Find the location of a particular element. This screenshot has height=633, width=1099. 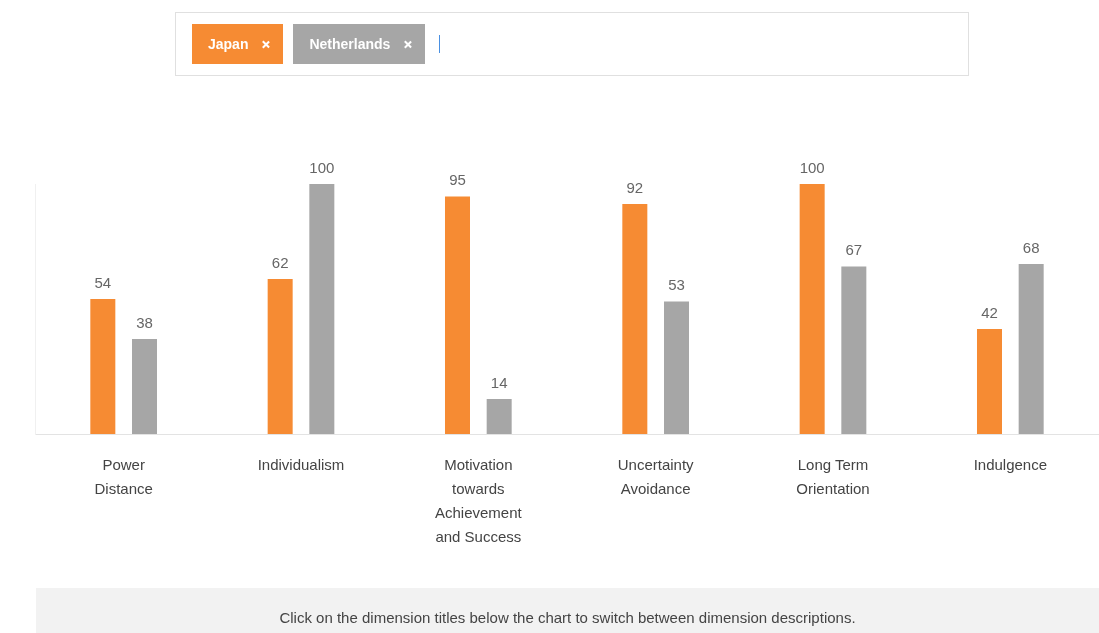

data-label: 67 is located at coordinates (854, 250).